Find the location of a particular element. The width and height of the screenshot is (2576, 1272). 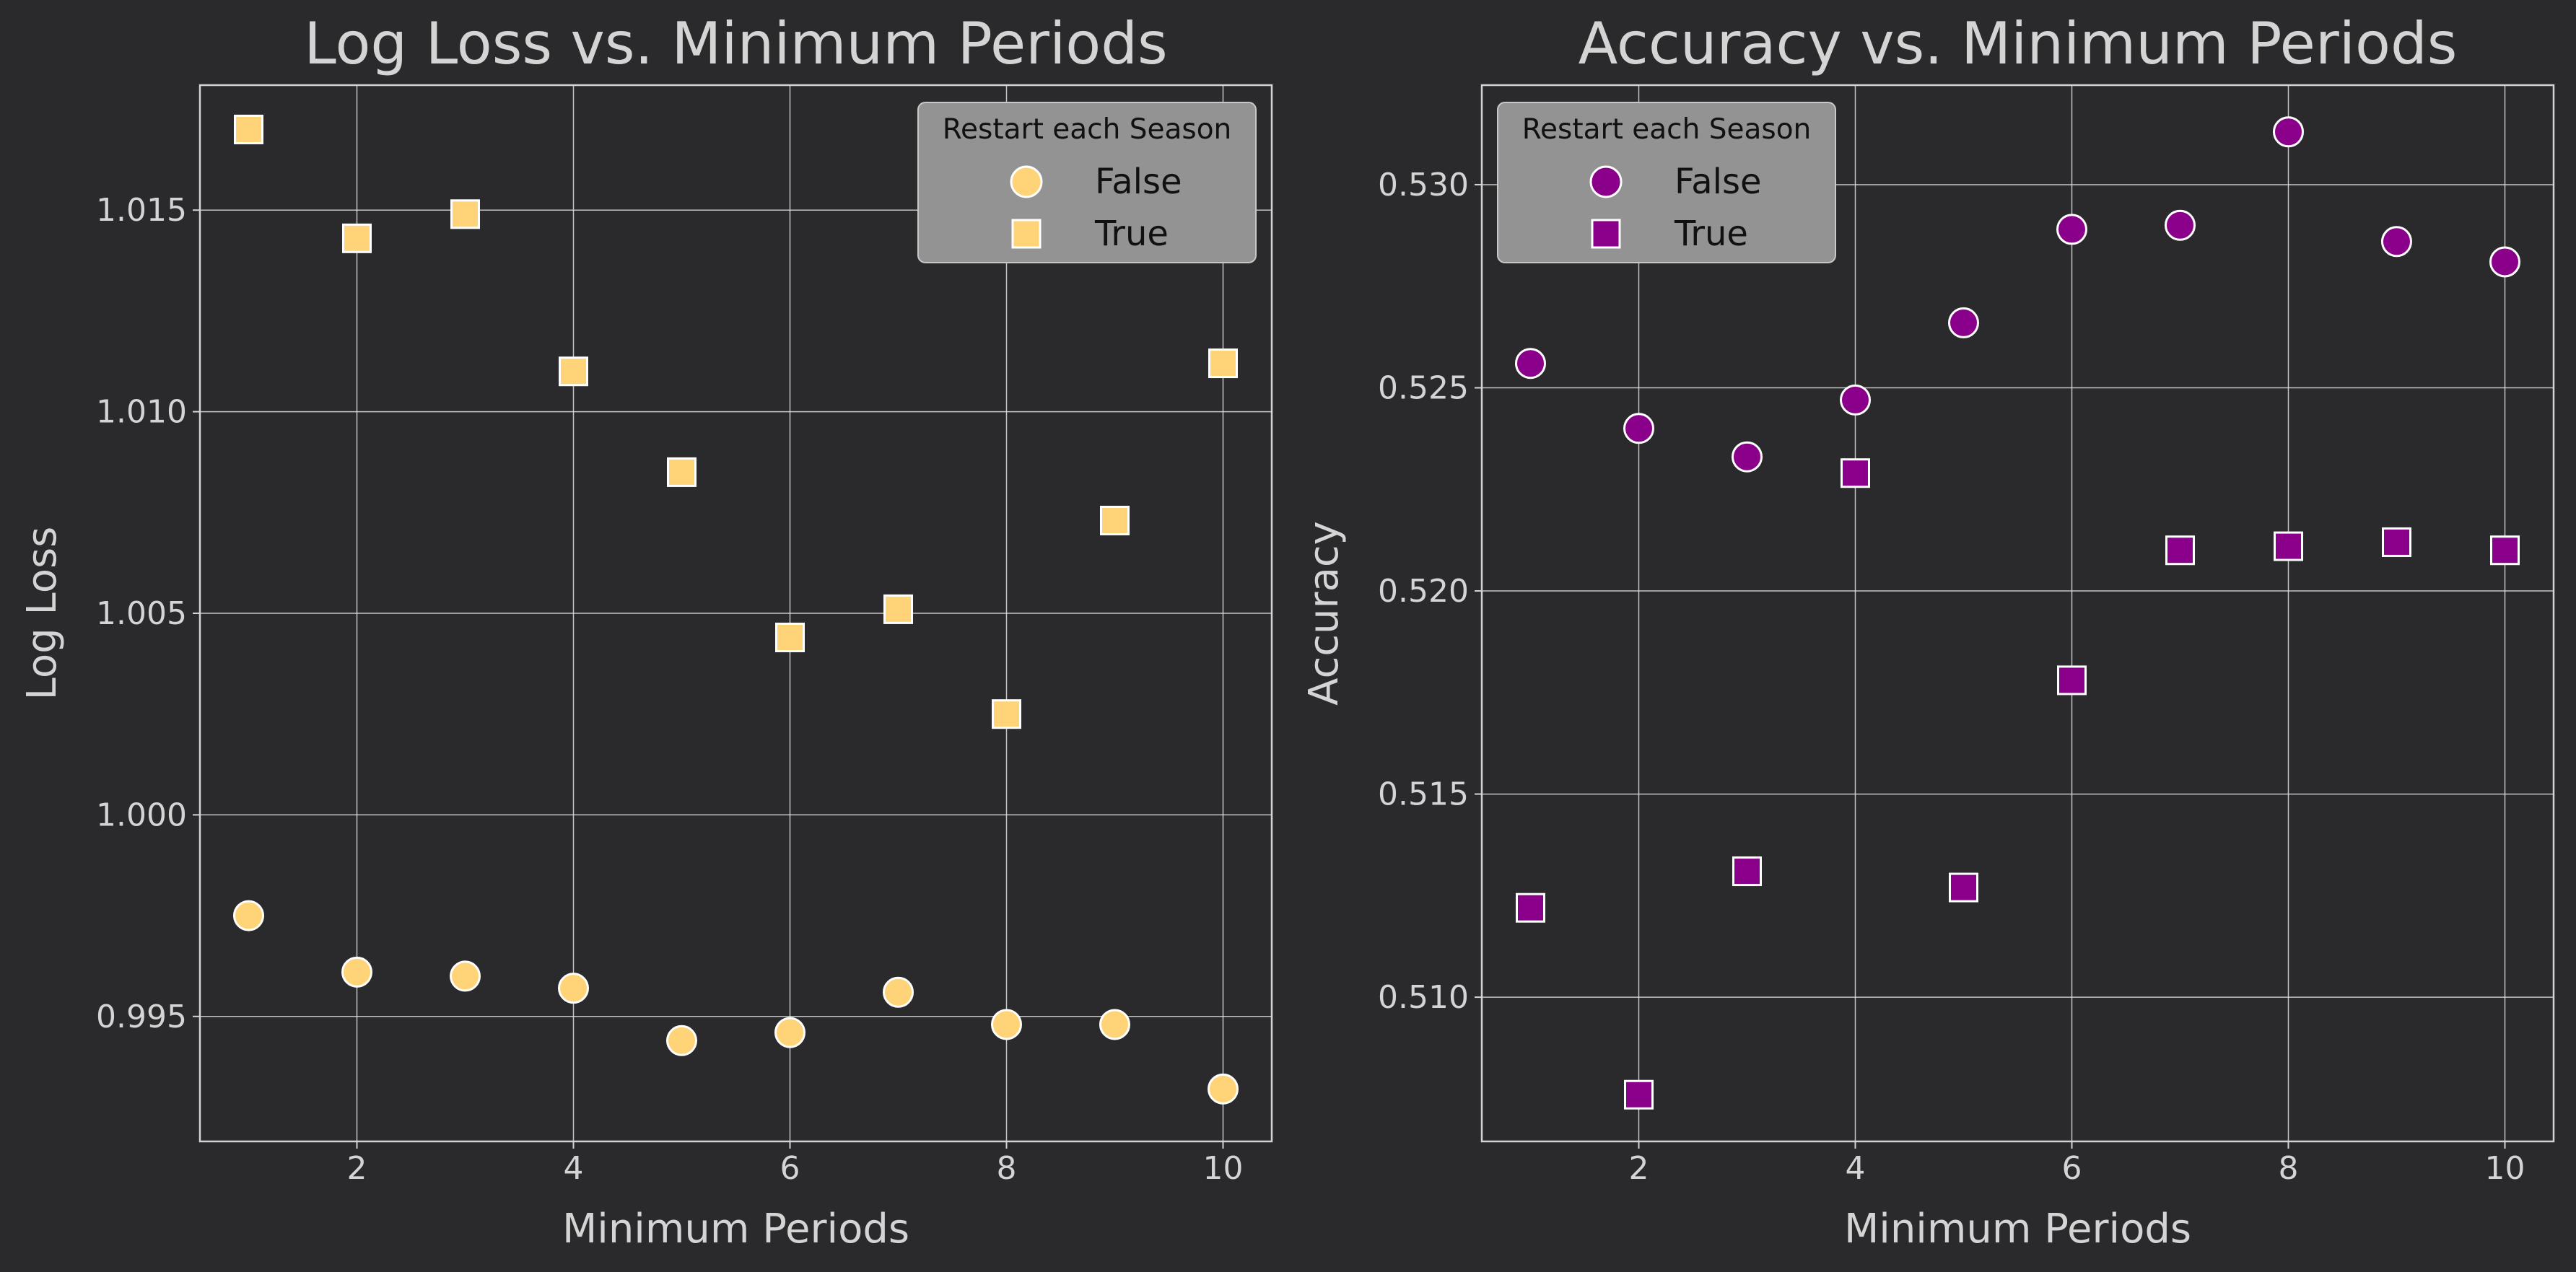

y-tick-label: 0.525 is located at coordinates (1423, 388).